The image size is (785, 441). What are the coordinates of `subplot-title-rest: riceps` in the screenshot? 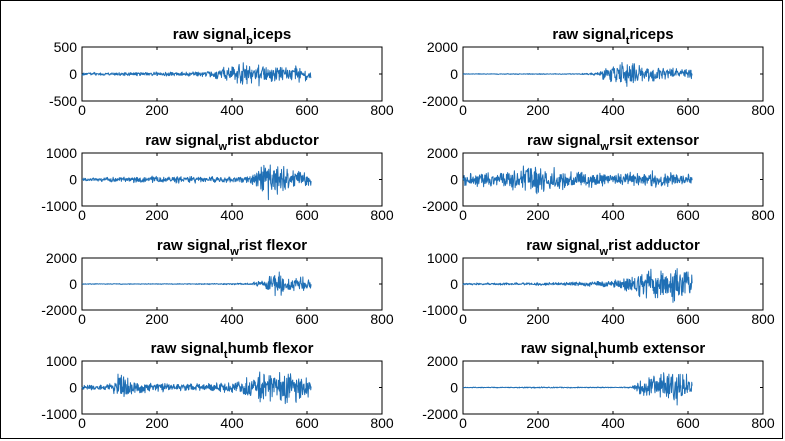 It's located at (651, 34).